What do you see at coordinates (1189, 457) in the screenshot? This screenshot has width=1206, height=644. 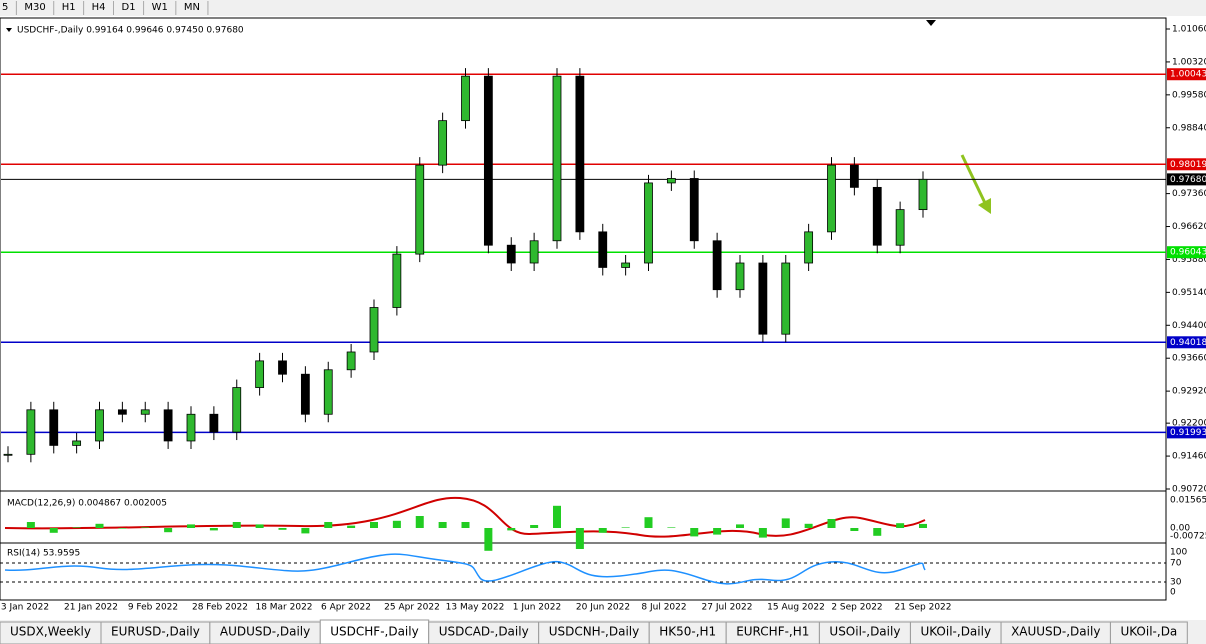 I see `price-tick-label: 0.91460` at bounding box center [1189, 457].